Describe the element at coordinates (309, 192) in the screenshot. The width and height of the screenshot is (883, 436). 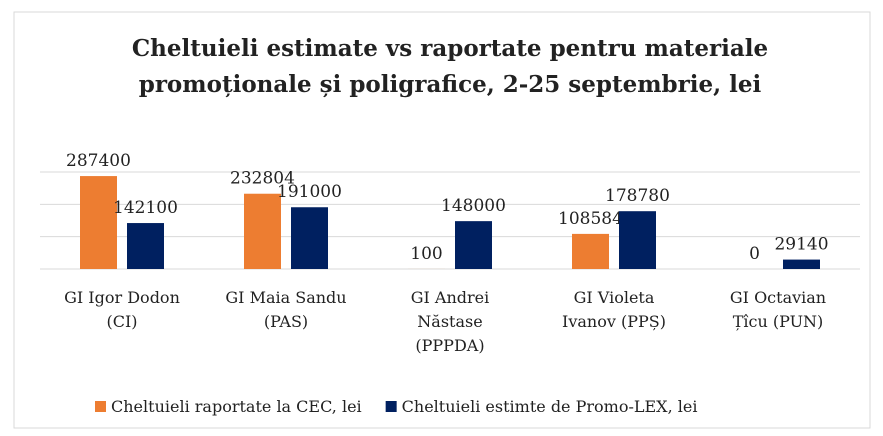
I see `data-label: 191000` at that location.